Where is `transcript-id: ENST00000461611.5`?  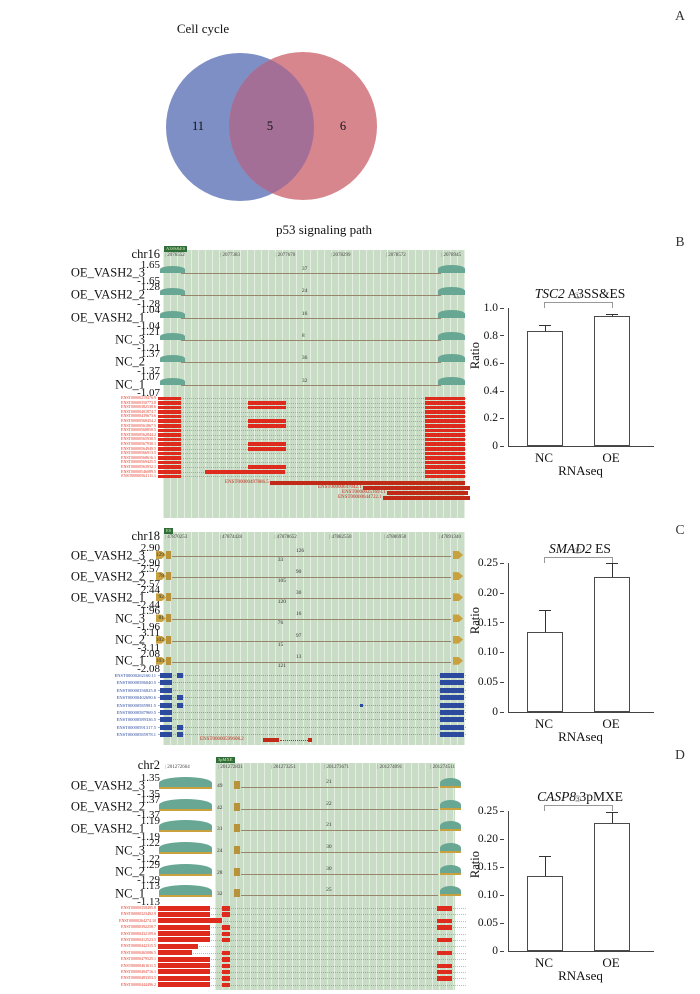
transcript-id: ENST00000461611.5 is located at coordinates (138, 965).